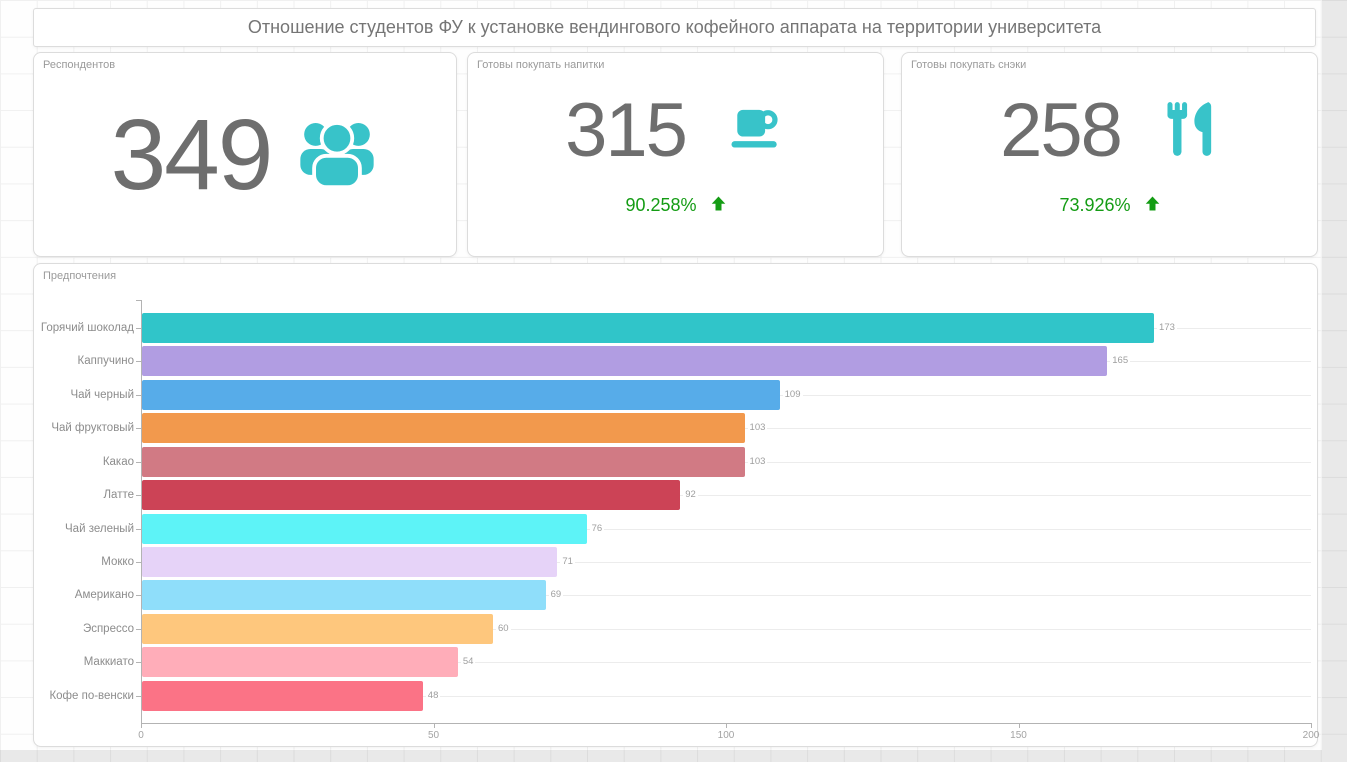  I want to click on card-respondents: Респондентов 349, so click(245, 154).